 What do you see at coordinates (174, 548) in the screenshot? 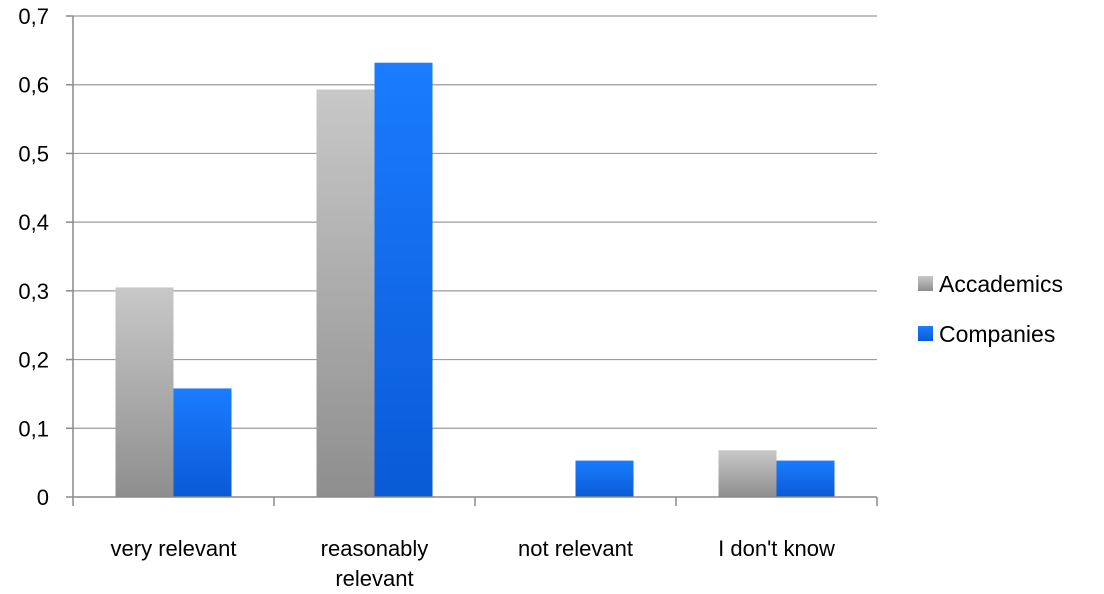
I see `x-category-label: very relevant` at bounding box center [174, 548].